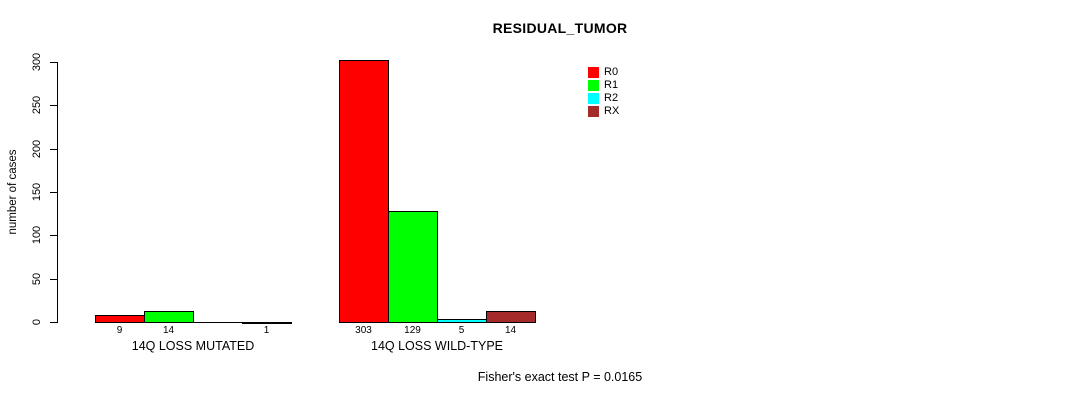  Describe the element at coordinates (193, 346) in the screenshot. I see `x-axis-category-label: 14Q LOSS MUTATED` at that location.